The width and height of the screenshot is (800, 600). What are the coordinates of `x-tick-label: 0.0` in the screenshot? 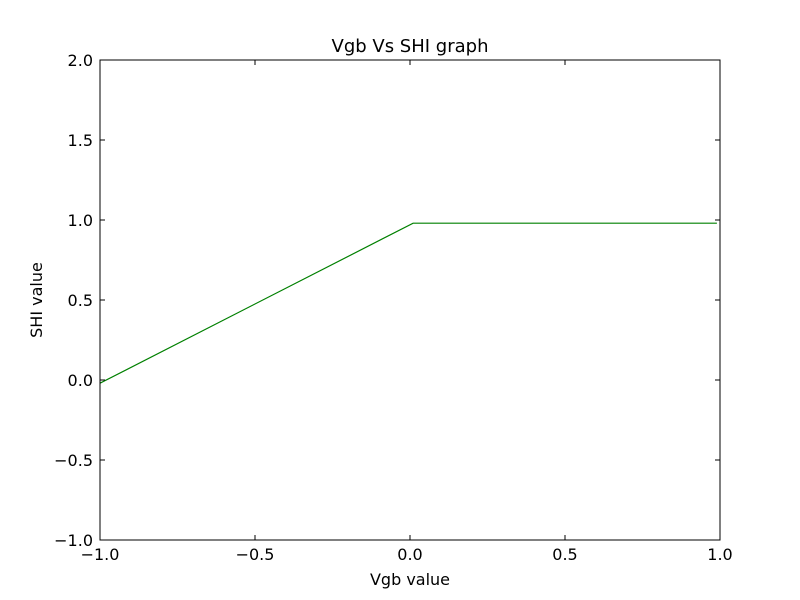 It's located at (409, 554).